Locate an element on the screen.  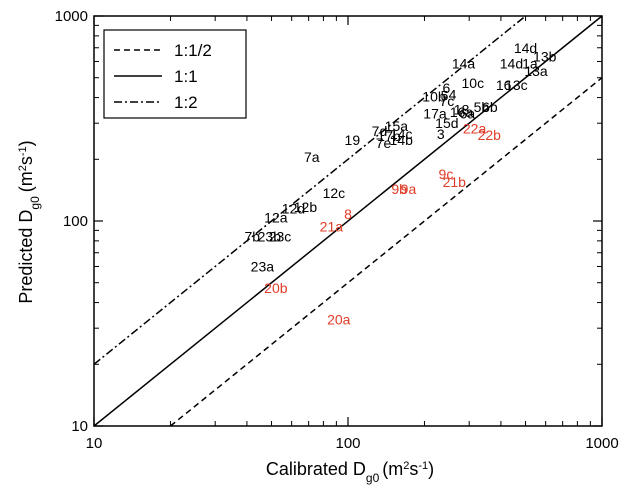
point-label-19: 19 is located at coordinates (353, 140).